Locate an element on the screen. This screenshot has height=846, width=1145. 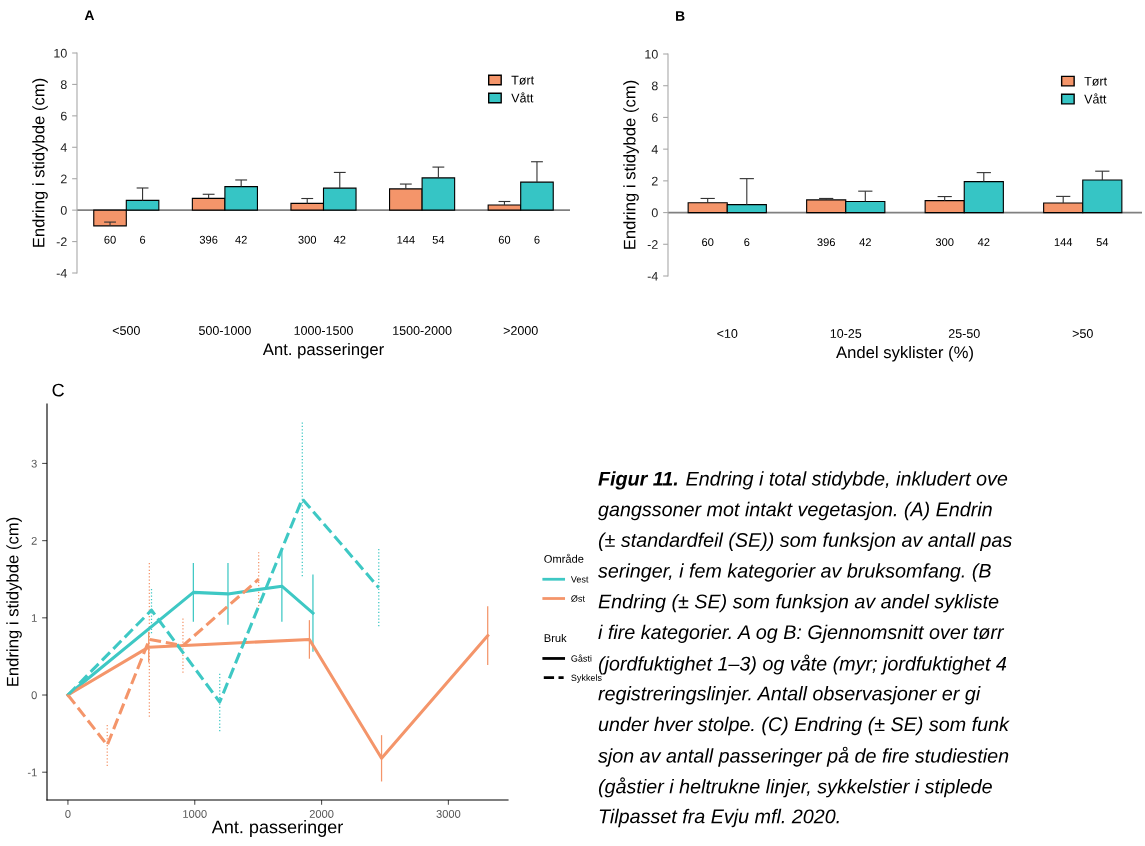
legend-title: Område is located at coordinates (564, 558).